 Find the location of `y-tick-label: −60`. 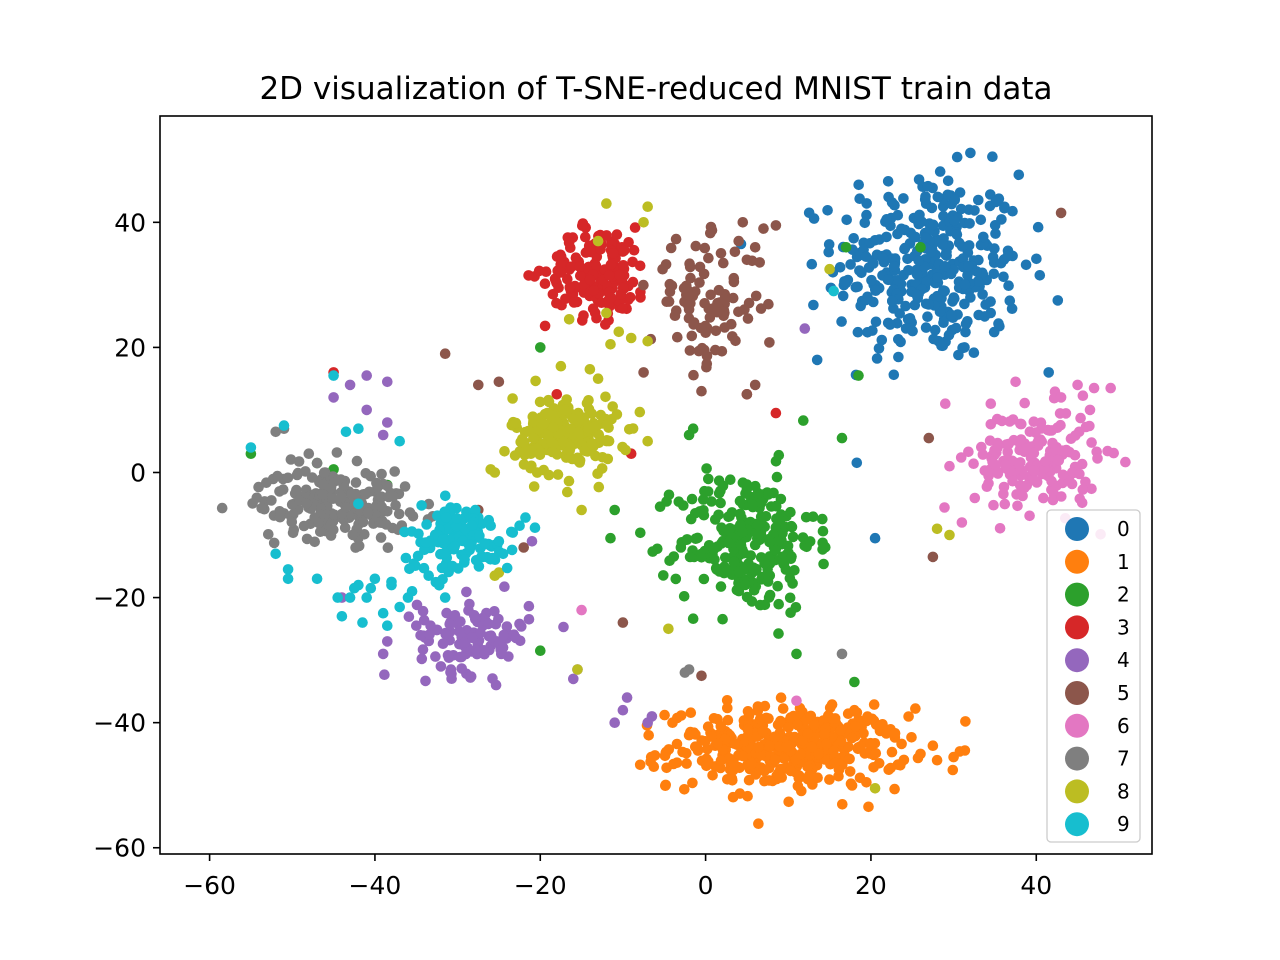

y-tick-label: −60 is located at coordinates (119, 848).